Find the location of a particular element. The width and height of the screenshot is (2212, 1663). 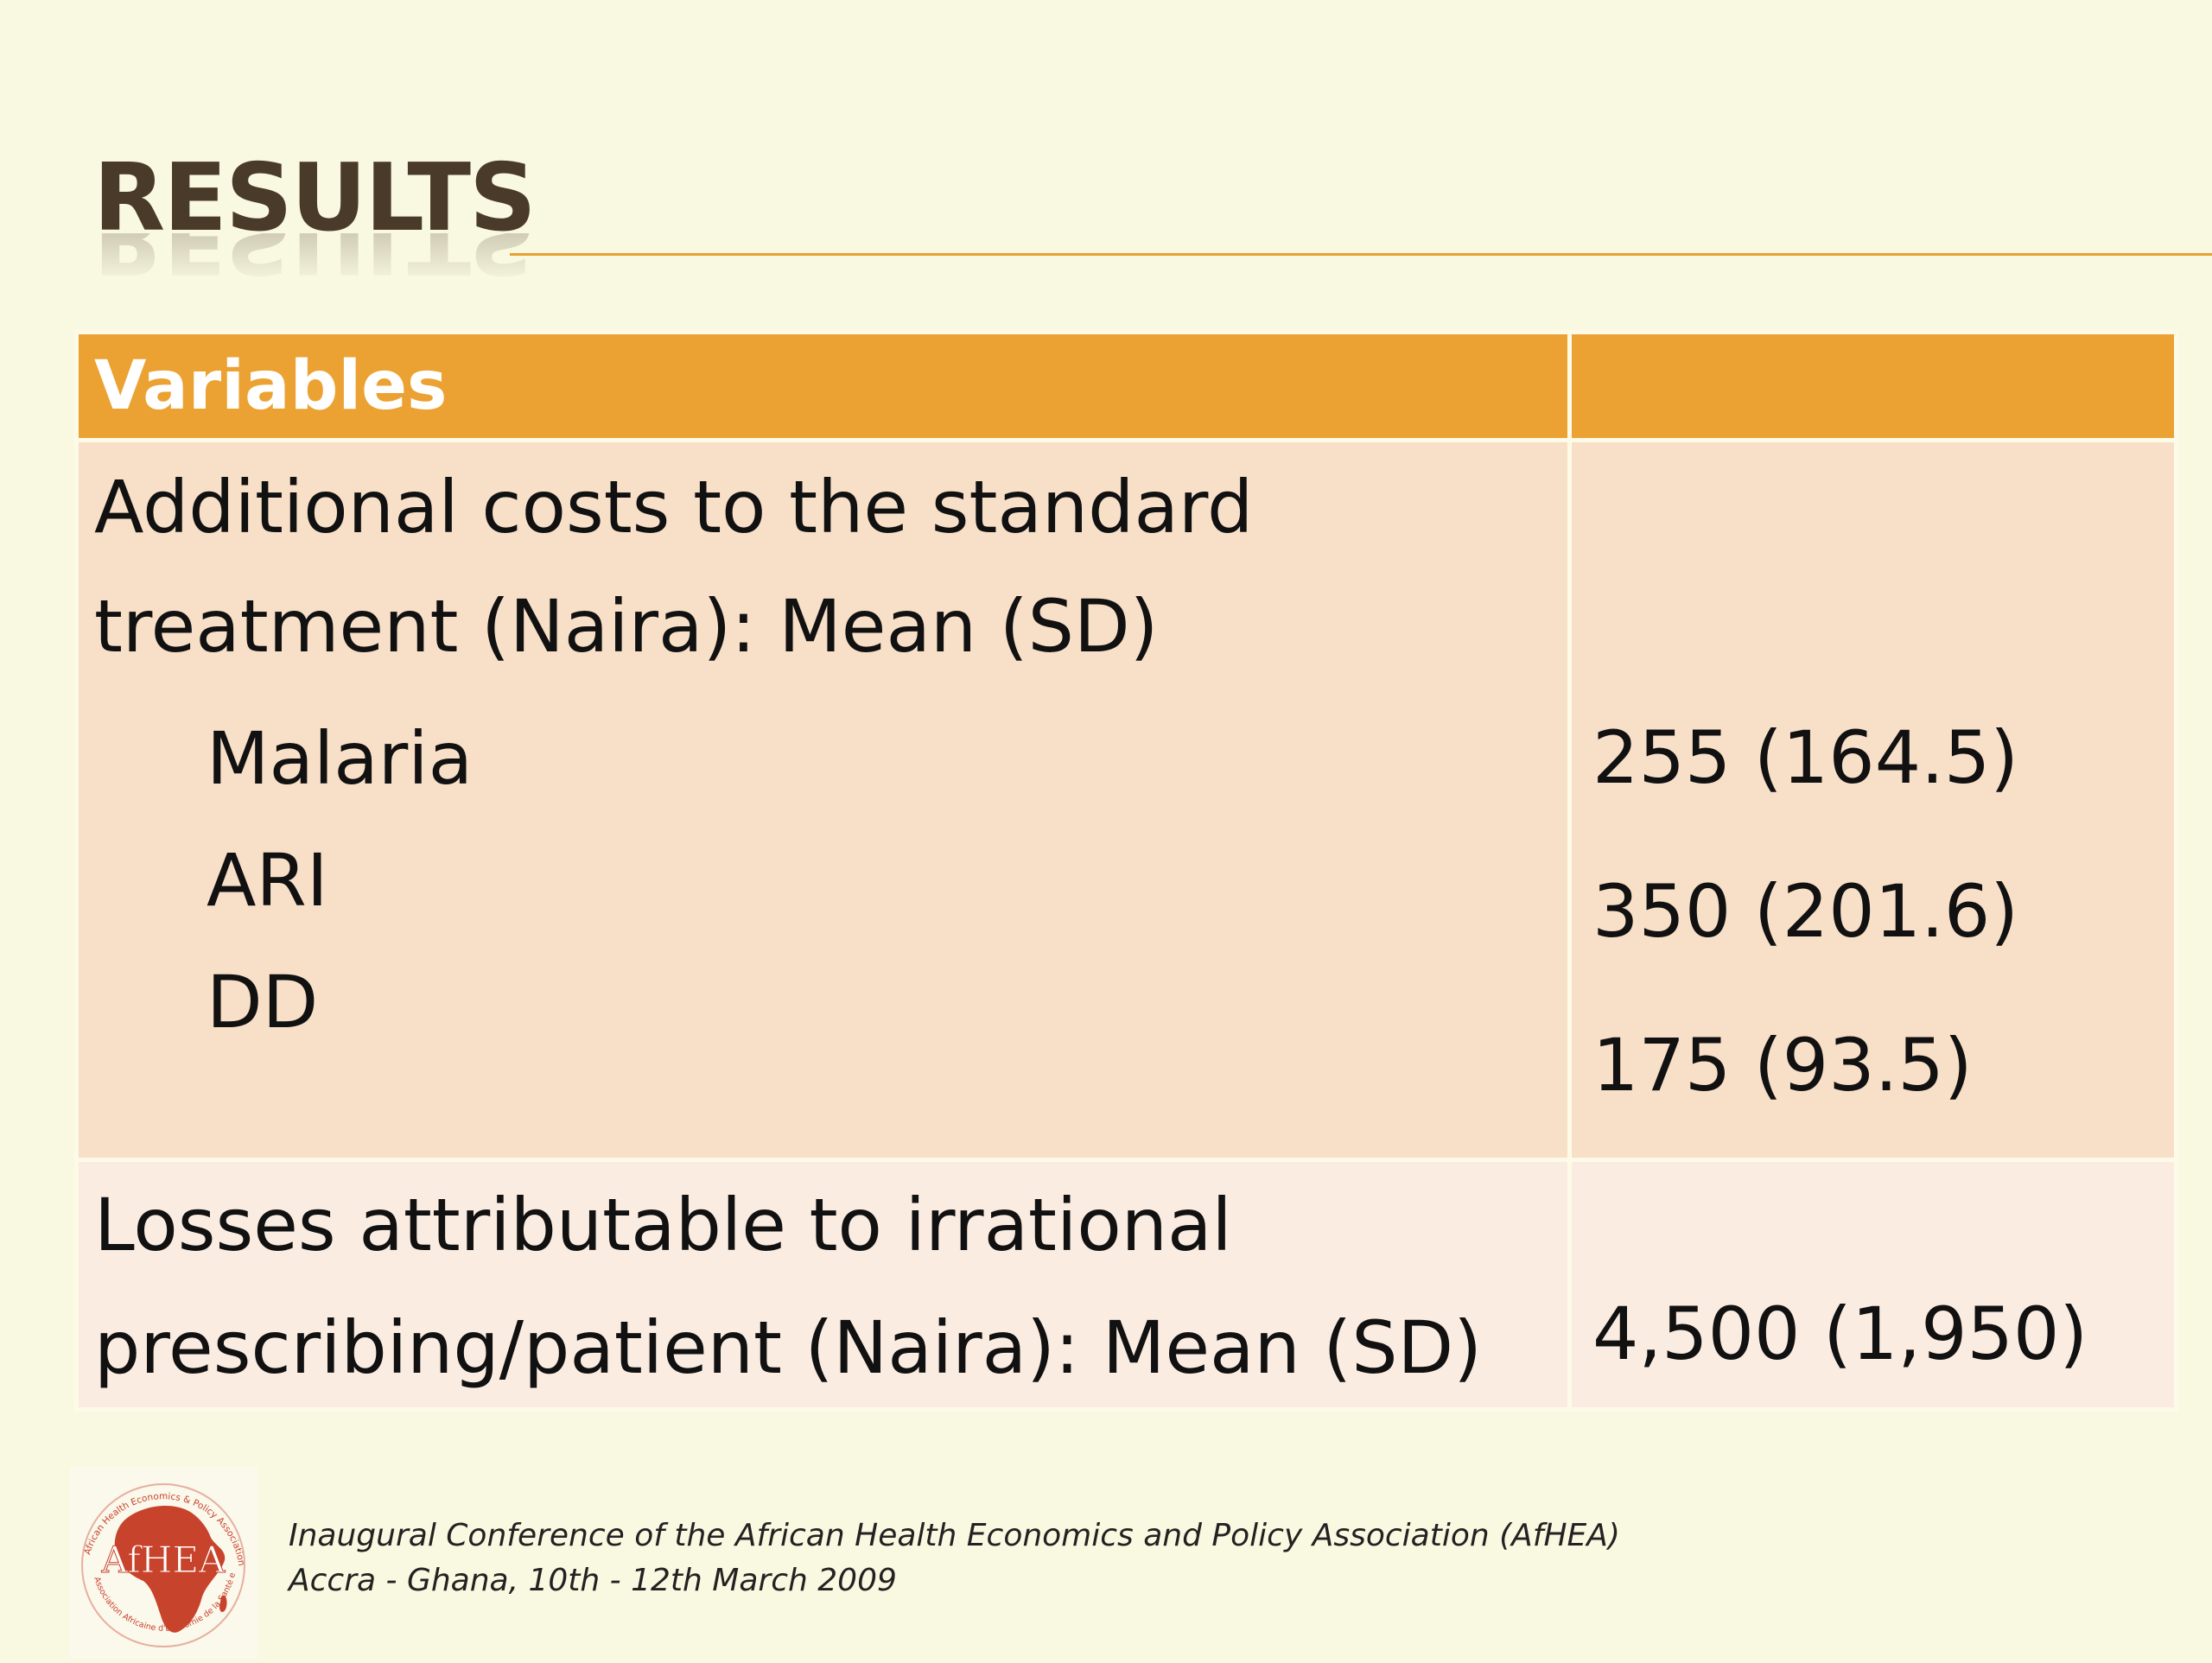

logo-text: AfHEA is located at coordinates (163, 1560).